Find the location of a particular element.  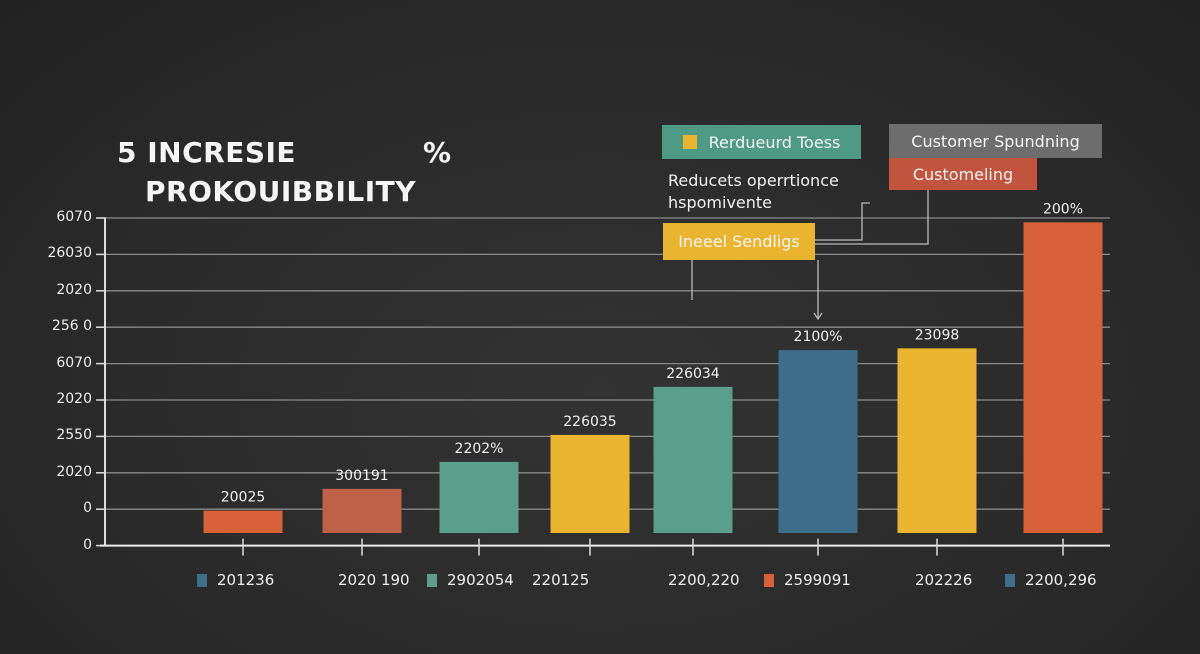

legend-item: 201236 is located at coordinates (235, 580).